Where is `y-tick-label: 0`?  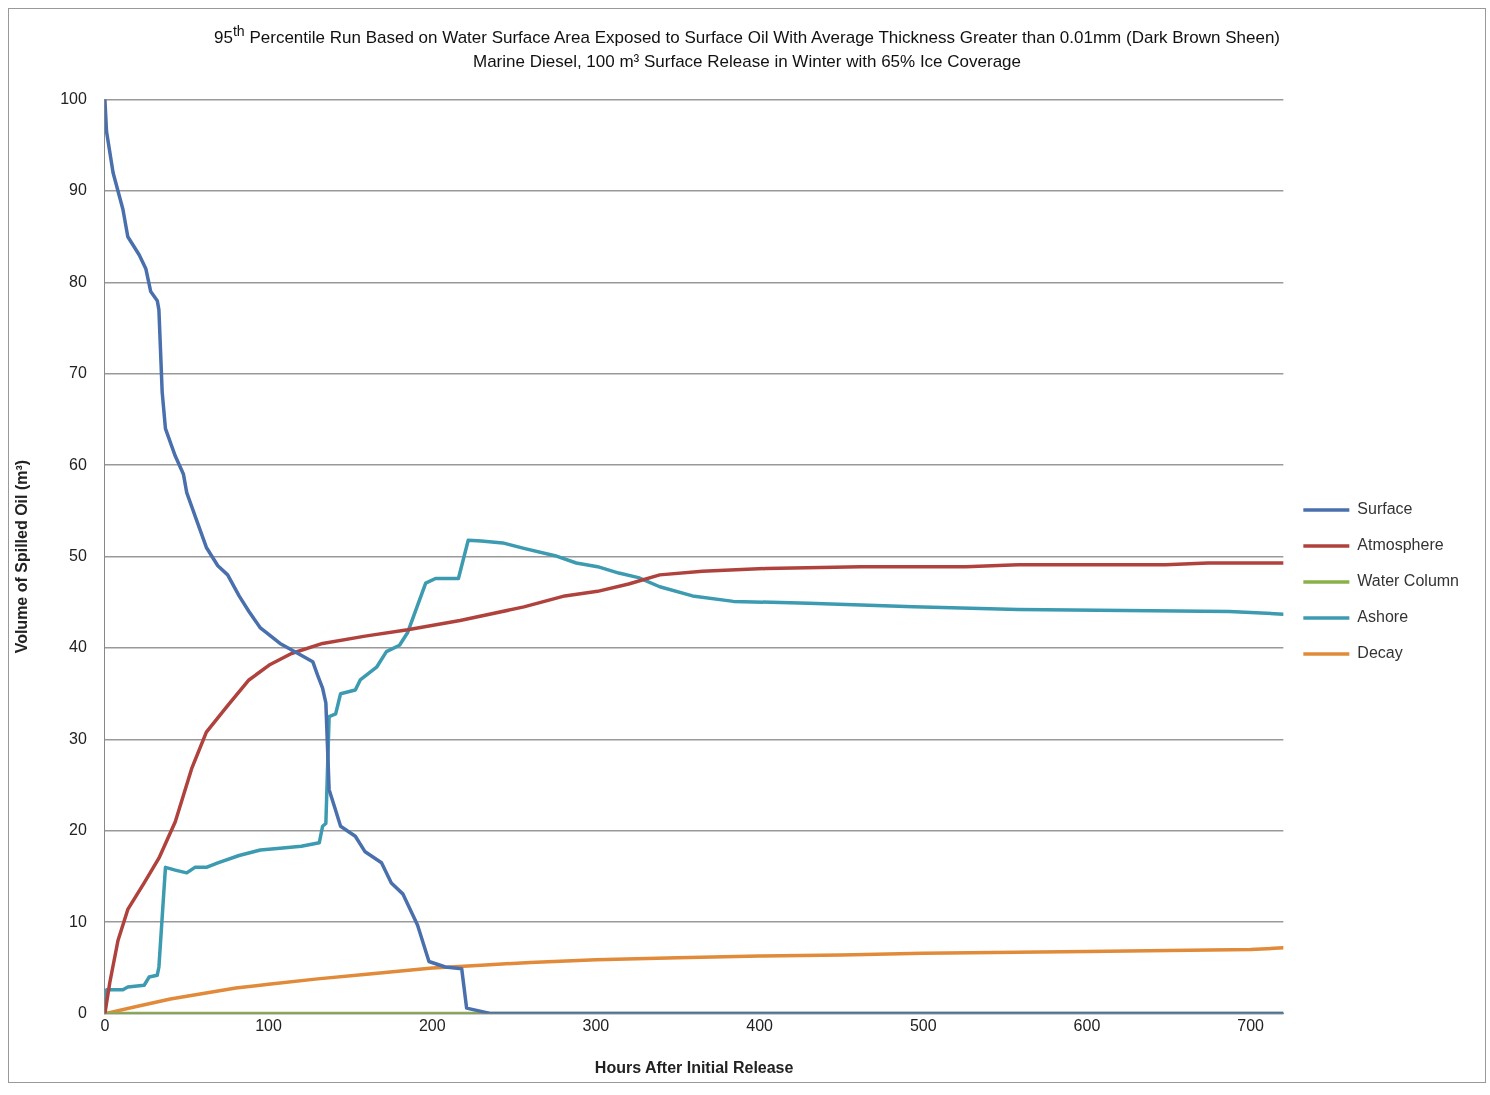
y-tick-label: 0 is located at coordinates (82, 1012).